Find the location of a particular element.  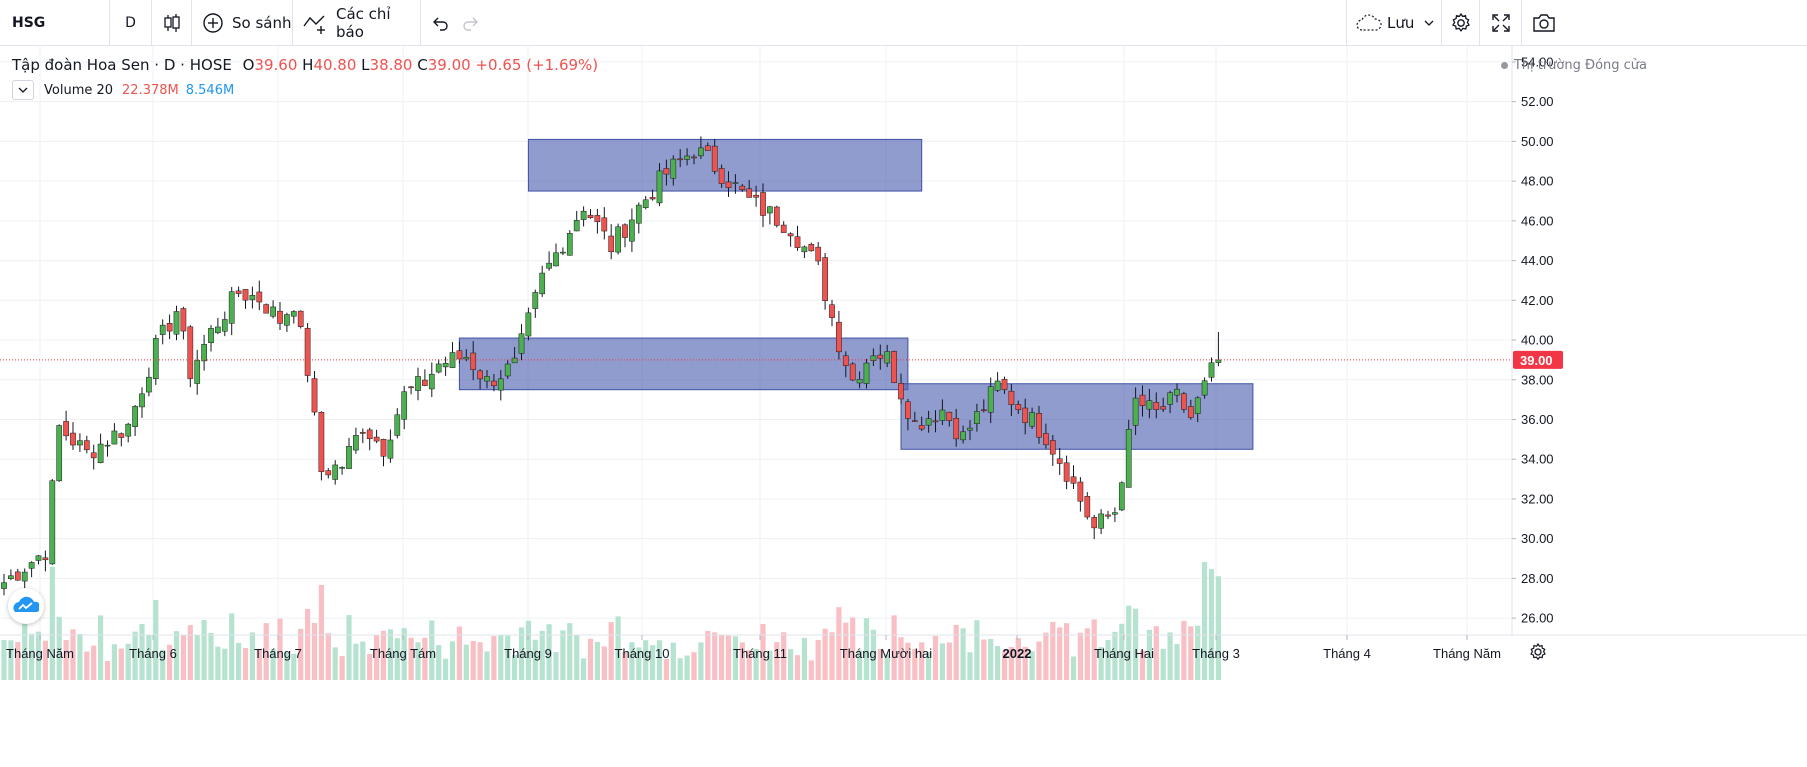

compare-button: So sánh is located at coordinates (242, 23).